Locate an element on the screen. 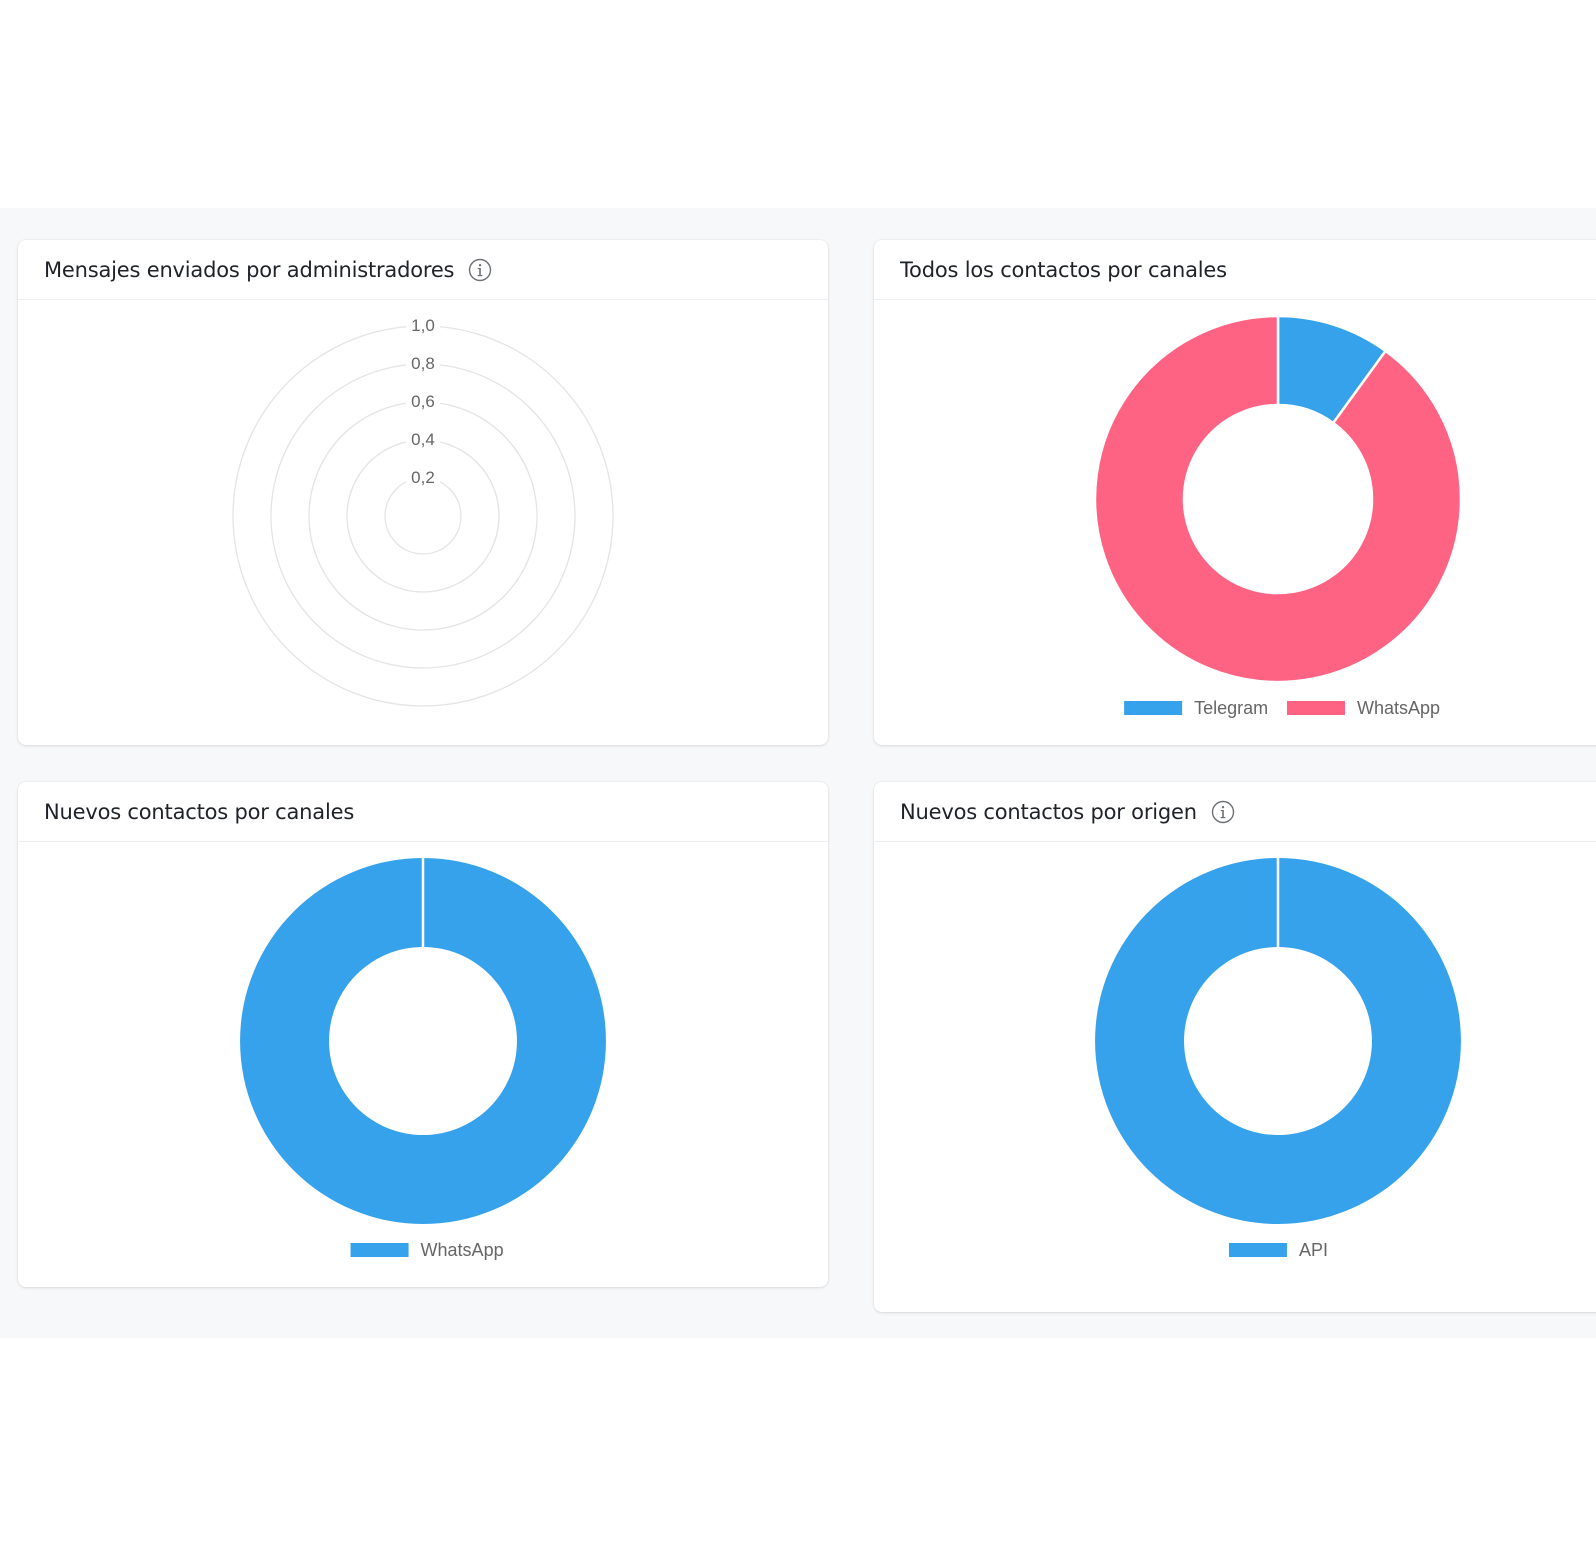  chart-area: WhatsApp is located at coordinates (423, 1065).